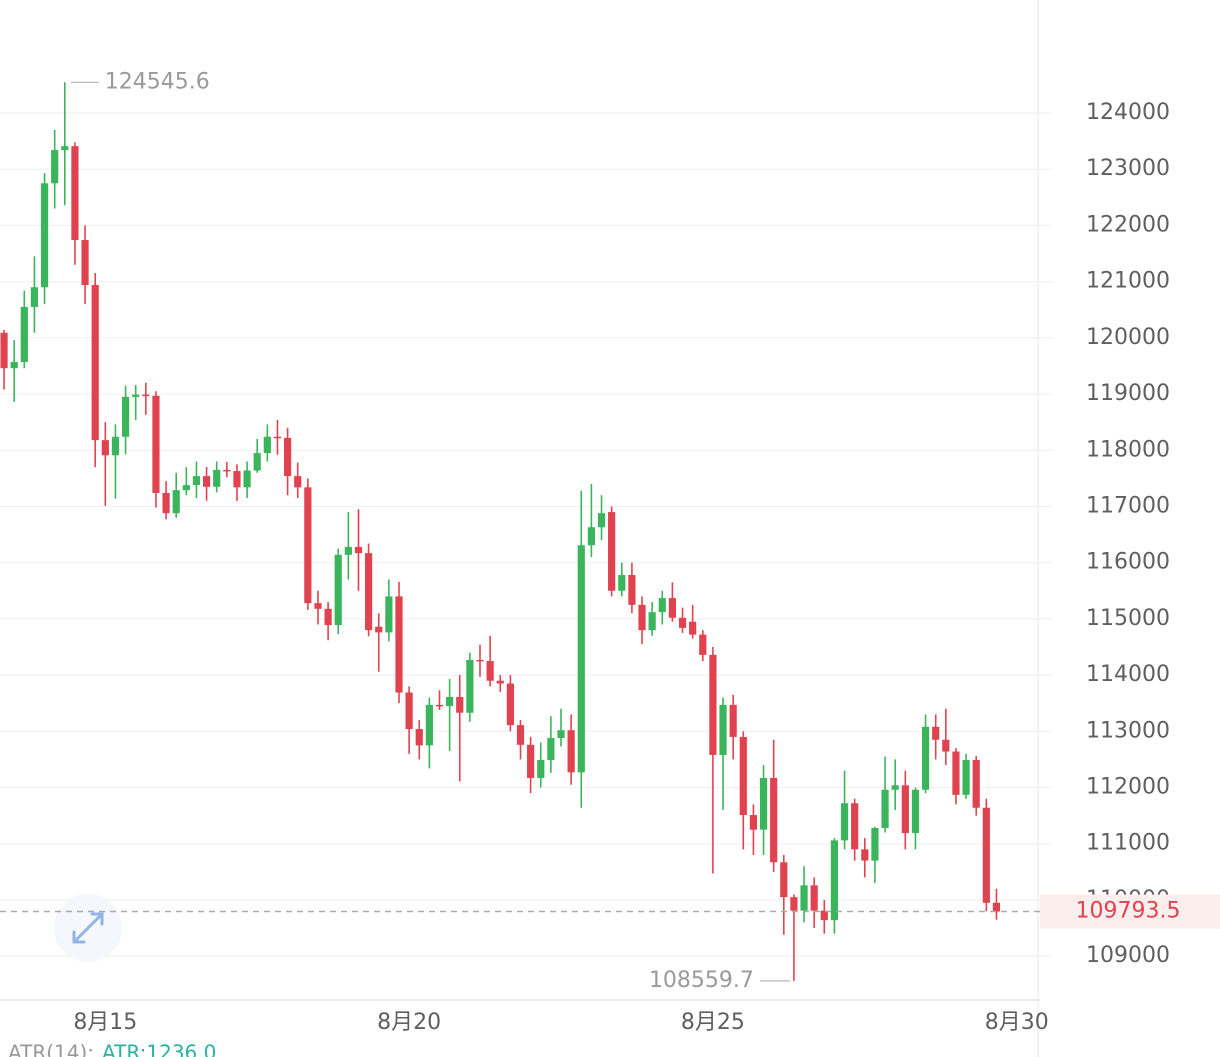  What do you see at coordinates (409, 1022) in the screenshot?
I see `x-tick-label: 8月20` at bounding box center [409, 1022].